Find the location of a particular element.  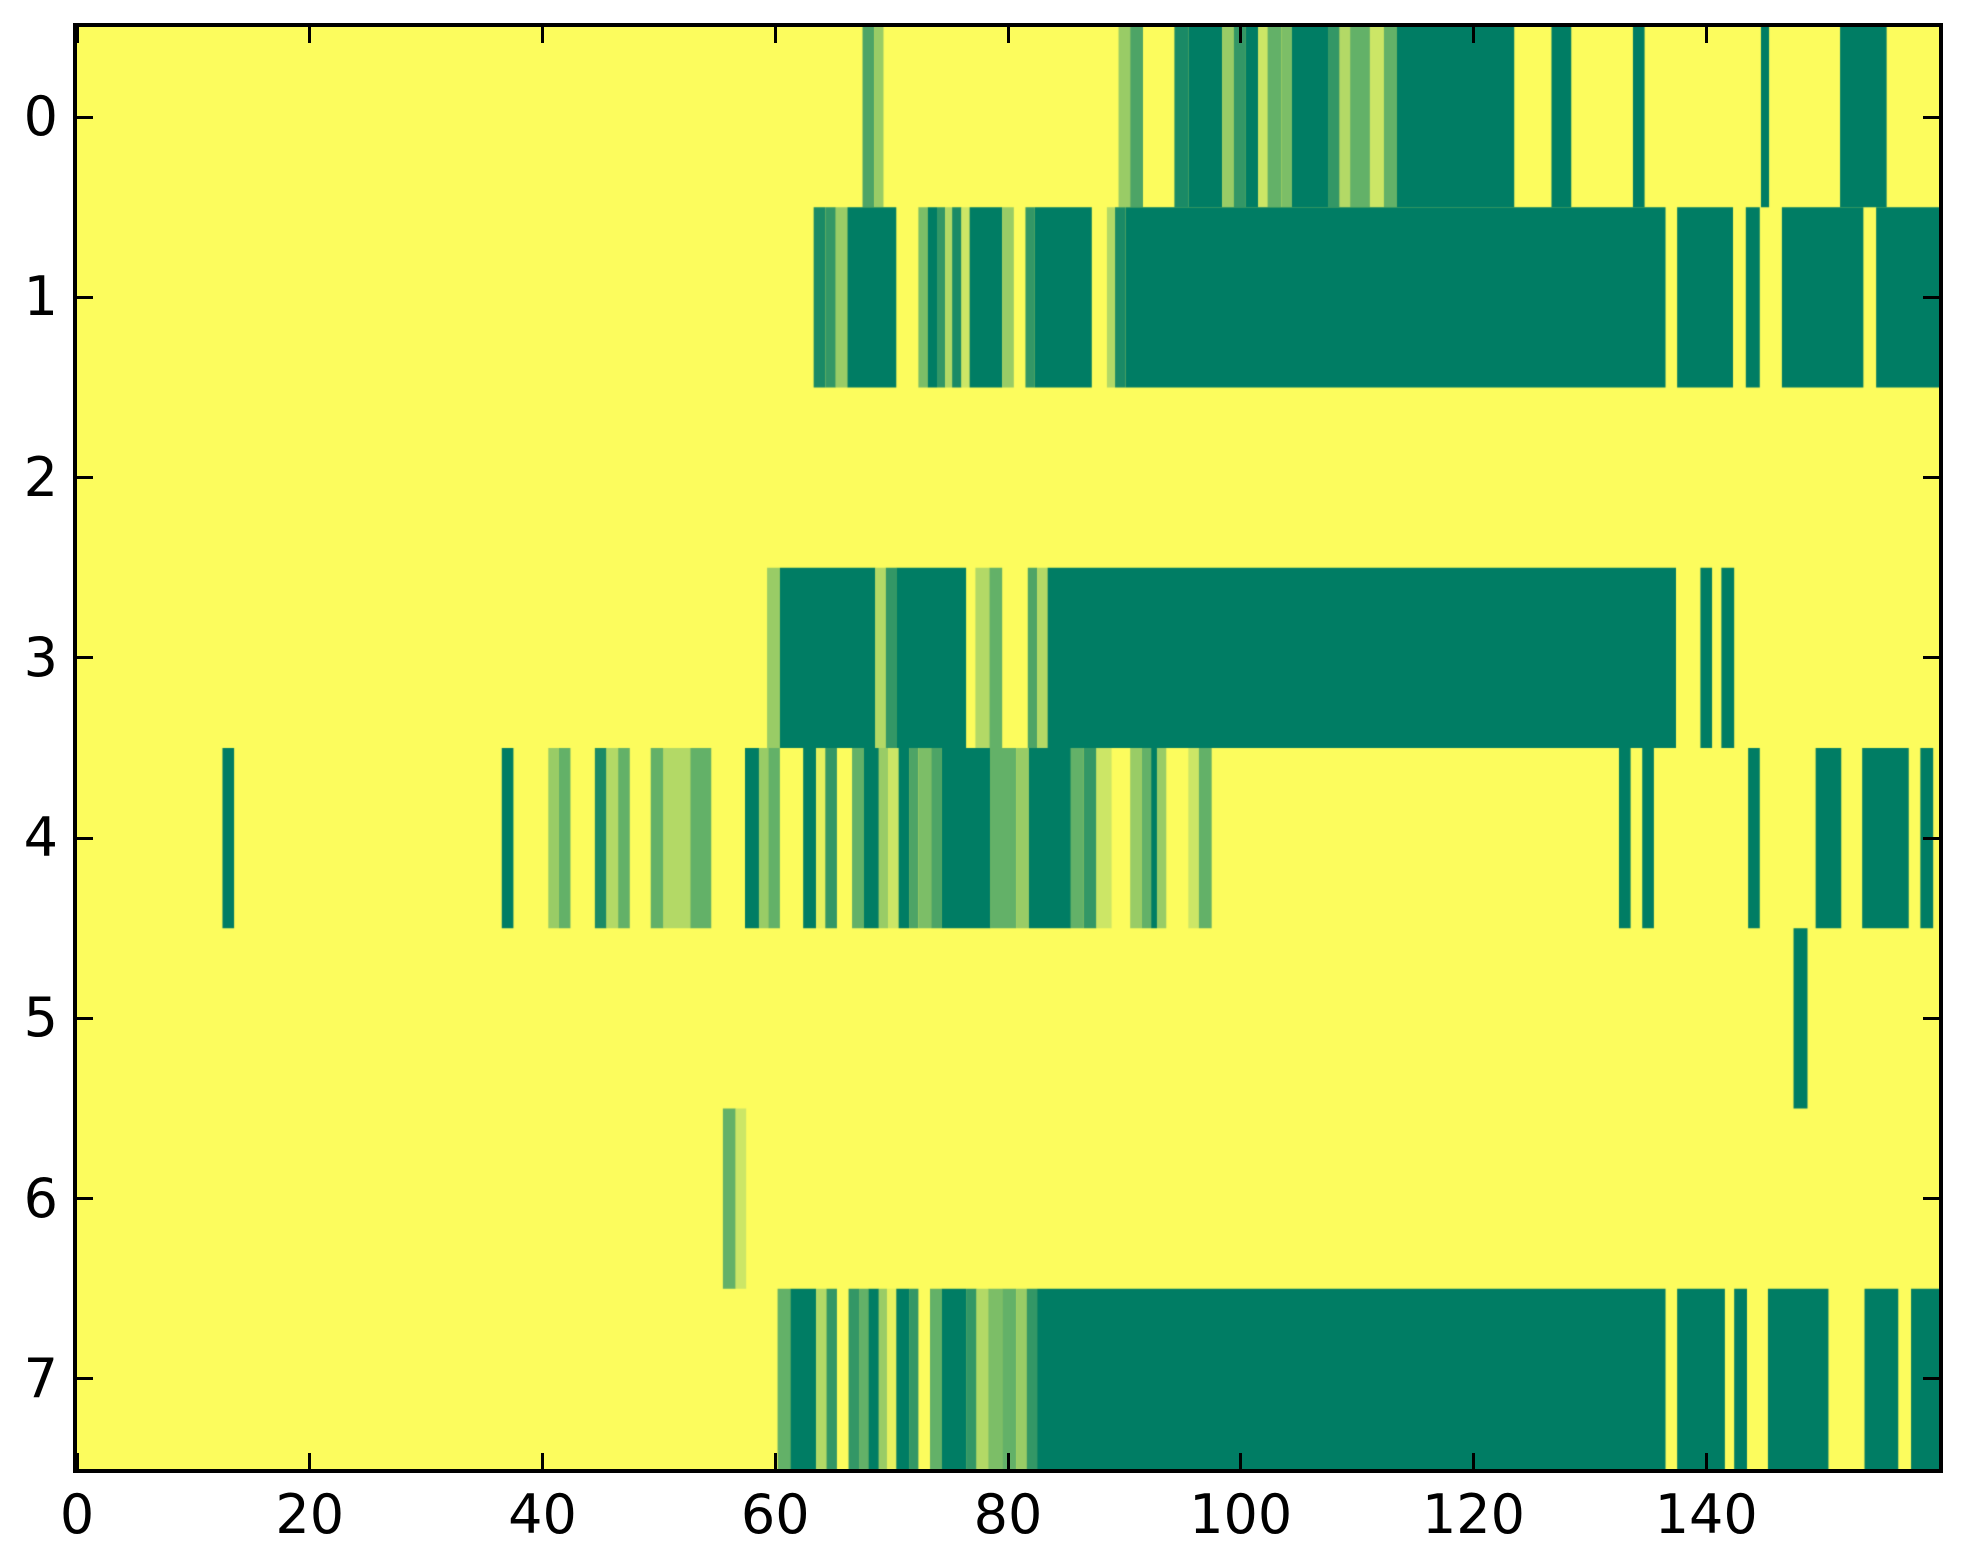

x-tick-label: 60 is located at coordinates (775, 1514).